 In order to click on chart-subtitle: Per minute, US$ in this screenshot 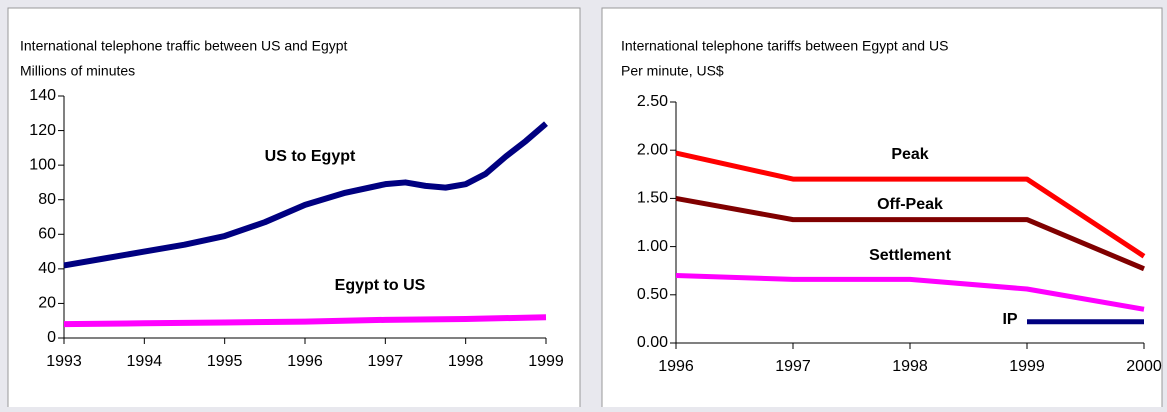, I will do `click(672, 71)`.